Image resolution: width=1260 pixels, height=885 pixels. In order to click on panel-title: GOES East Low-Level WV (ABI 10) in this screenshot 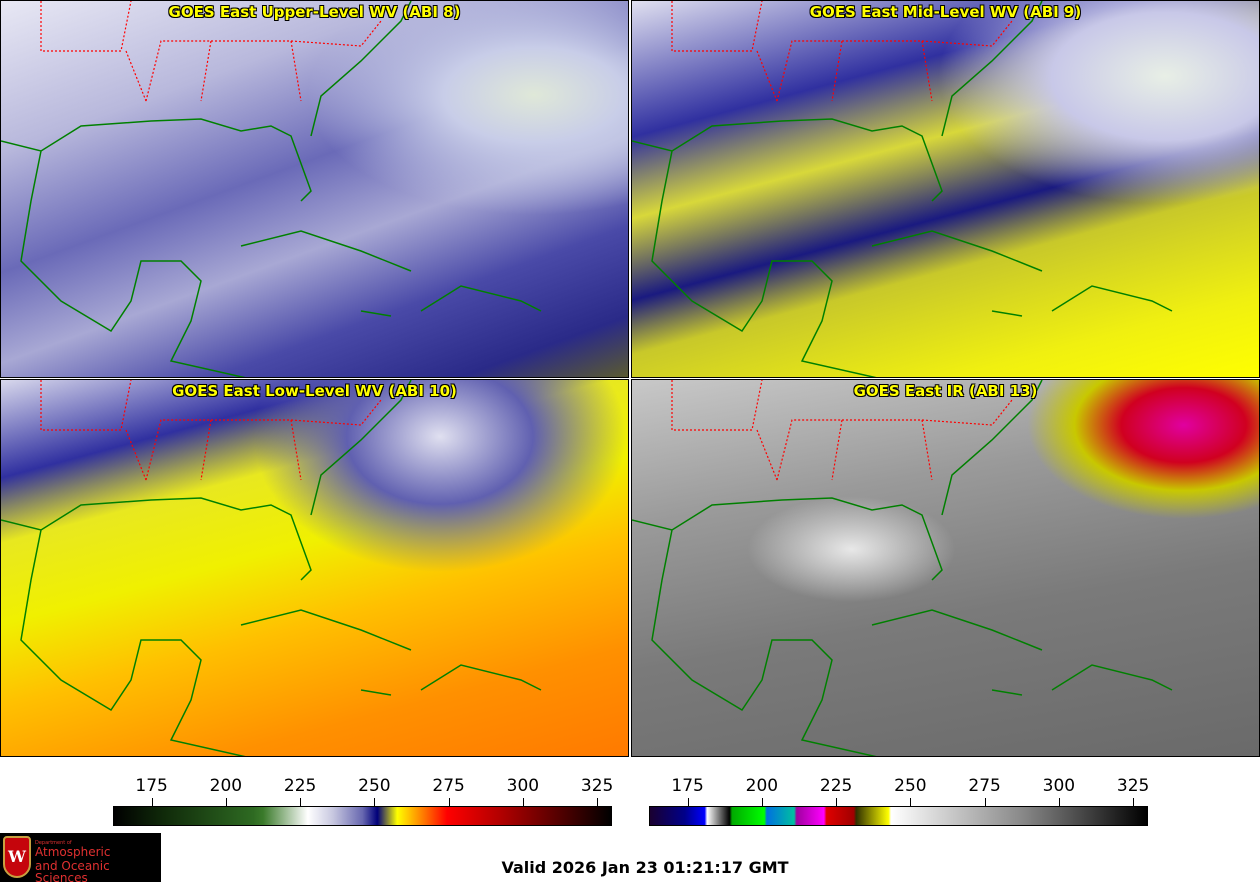, I will do `click(314, 391)`.